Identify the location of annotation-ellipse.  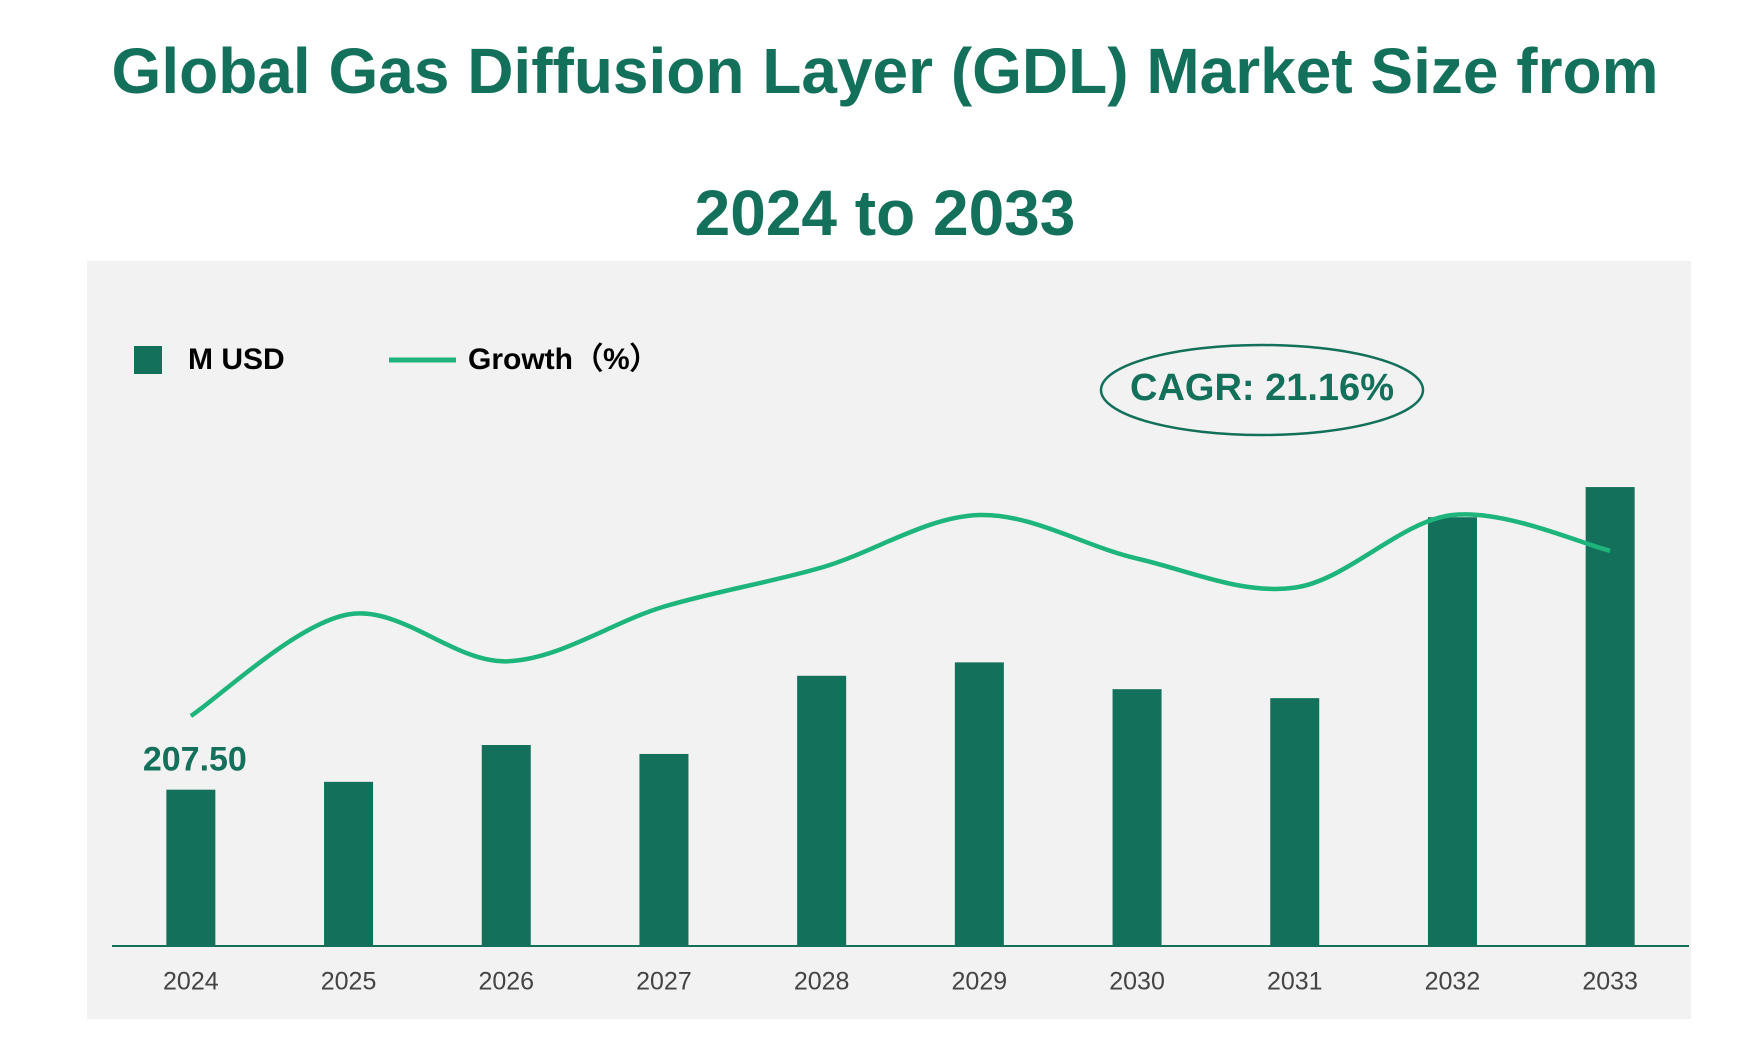
(1262, 390).